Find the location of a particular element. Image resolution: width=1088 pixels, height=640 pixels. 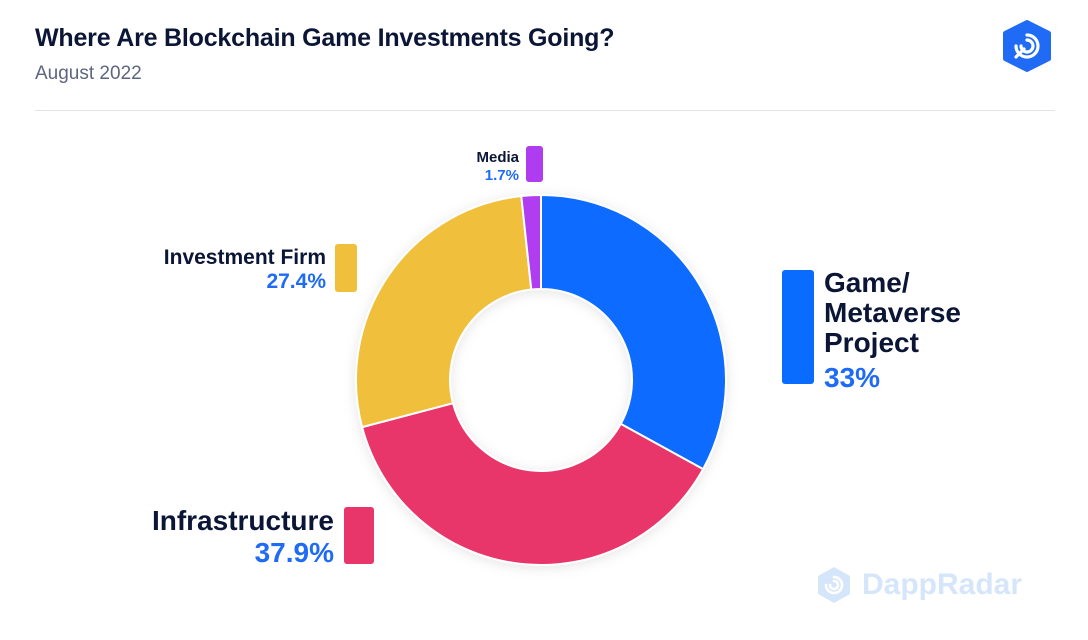

chart-subtitle: August 2022 is located at coordinates (88, 73).